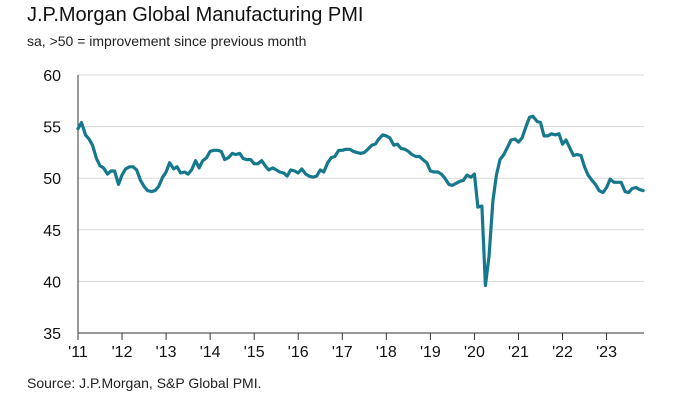 Image resolution: width=684 pixels, height=400 pixels. I want to click on x-tick-label: '17, so click(342, 352).